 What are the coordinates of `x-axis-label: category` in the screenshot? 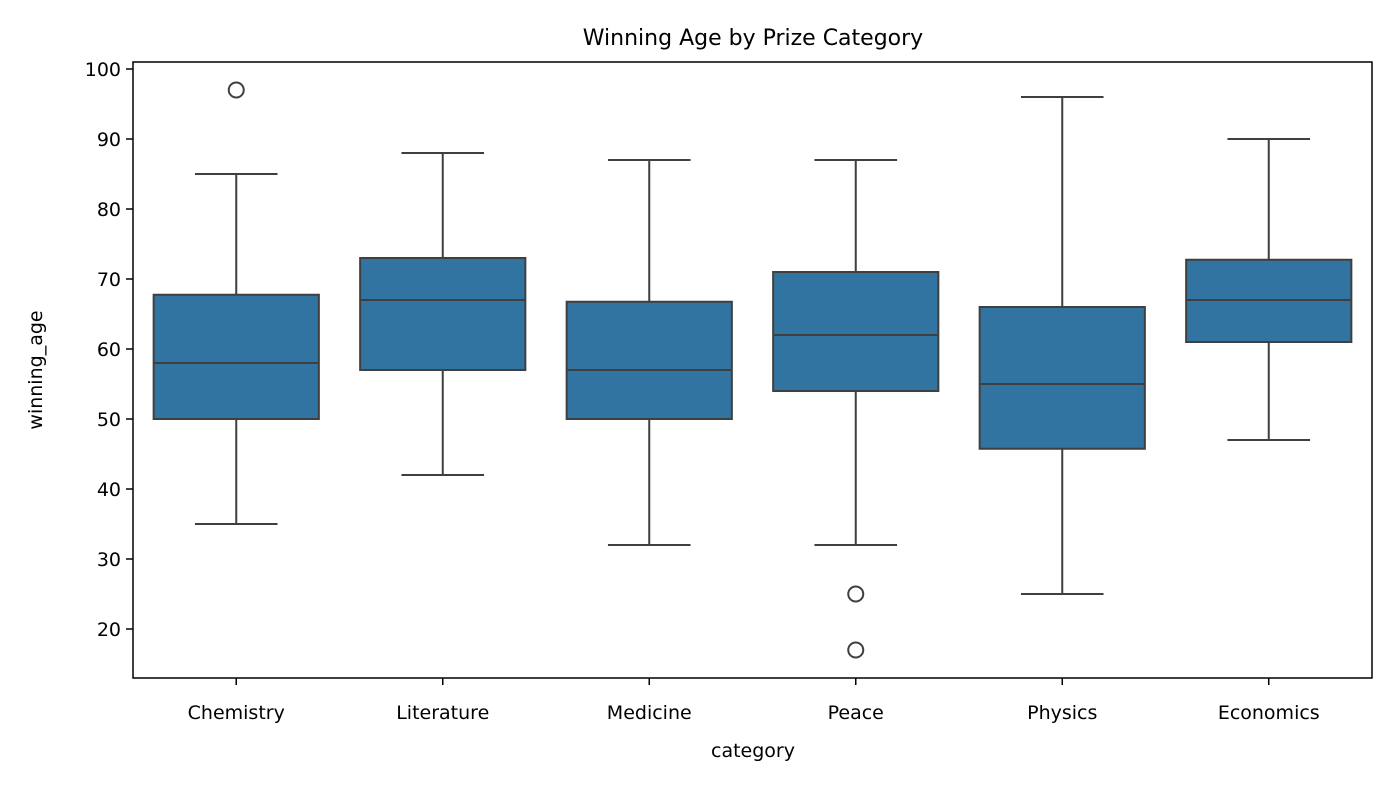 It's located at (753, 751).